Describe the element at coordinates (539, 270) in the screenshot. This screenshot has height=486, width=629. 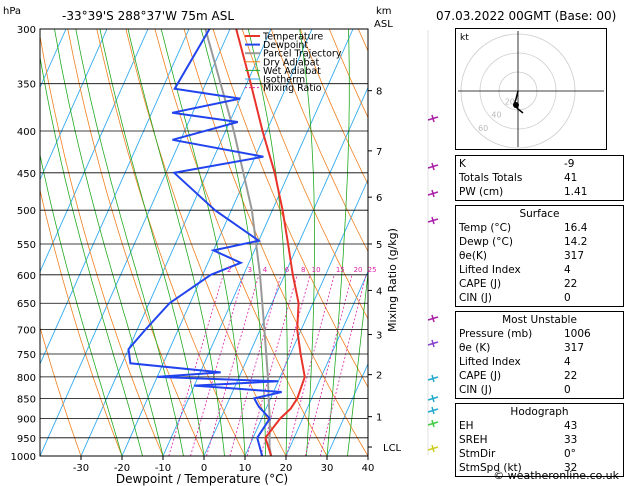
I see `surface-row: Lifted Index 4` at that location.